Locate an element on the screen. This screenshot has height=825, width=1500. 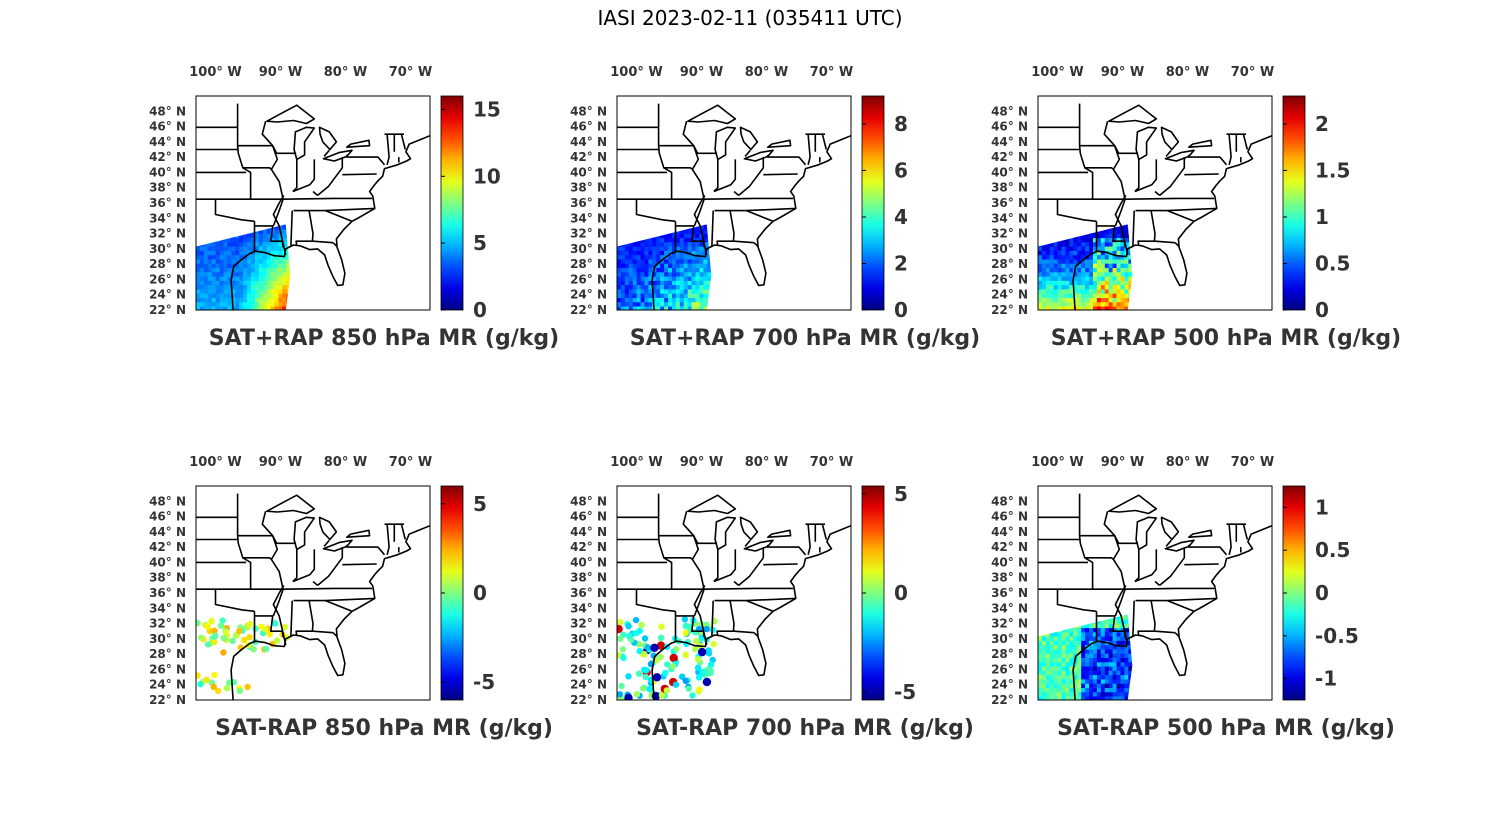
colorbar-tick-label: 0.5 is located at coordinates (1332, 264).